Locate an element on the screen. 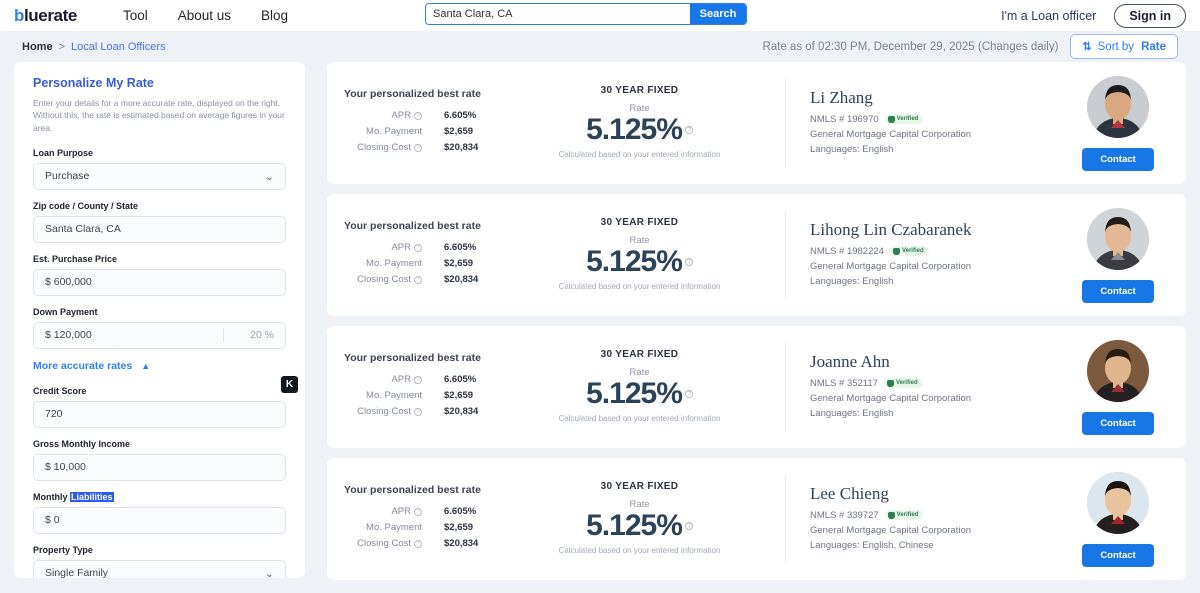 Image resolution: width=1200 pixels, height=593 pixels. nav-item-tool: Tool is located at coordinates (135, 15).